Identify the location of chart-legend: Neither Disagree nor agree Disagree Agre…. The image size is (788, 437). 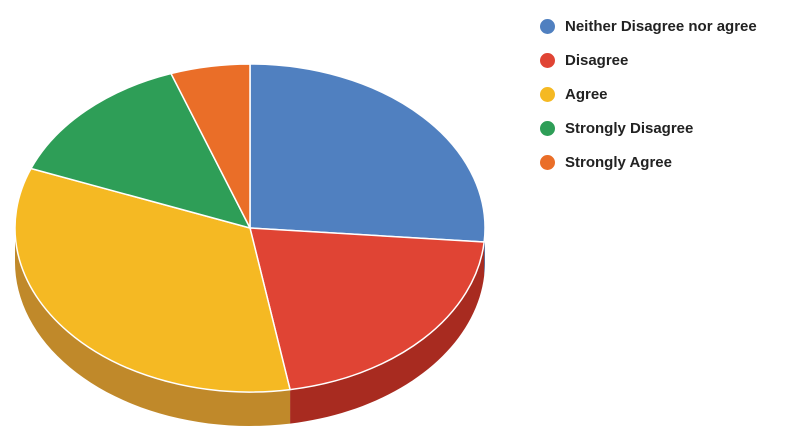
(663, 94).